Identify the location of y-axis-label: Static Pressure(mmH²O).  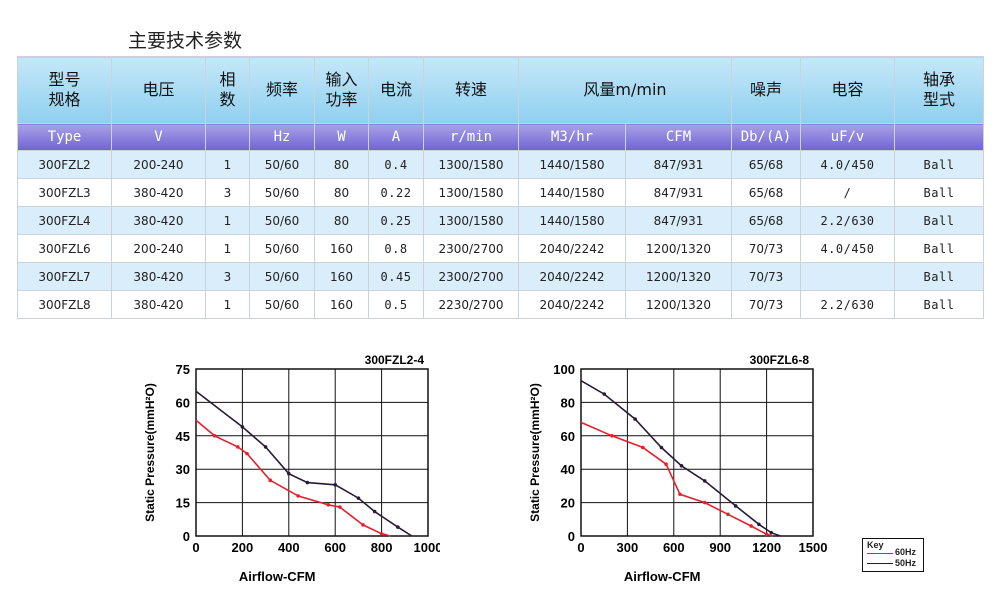
(150, 452).